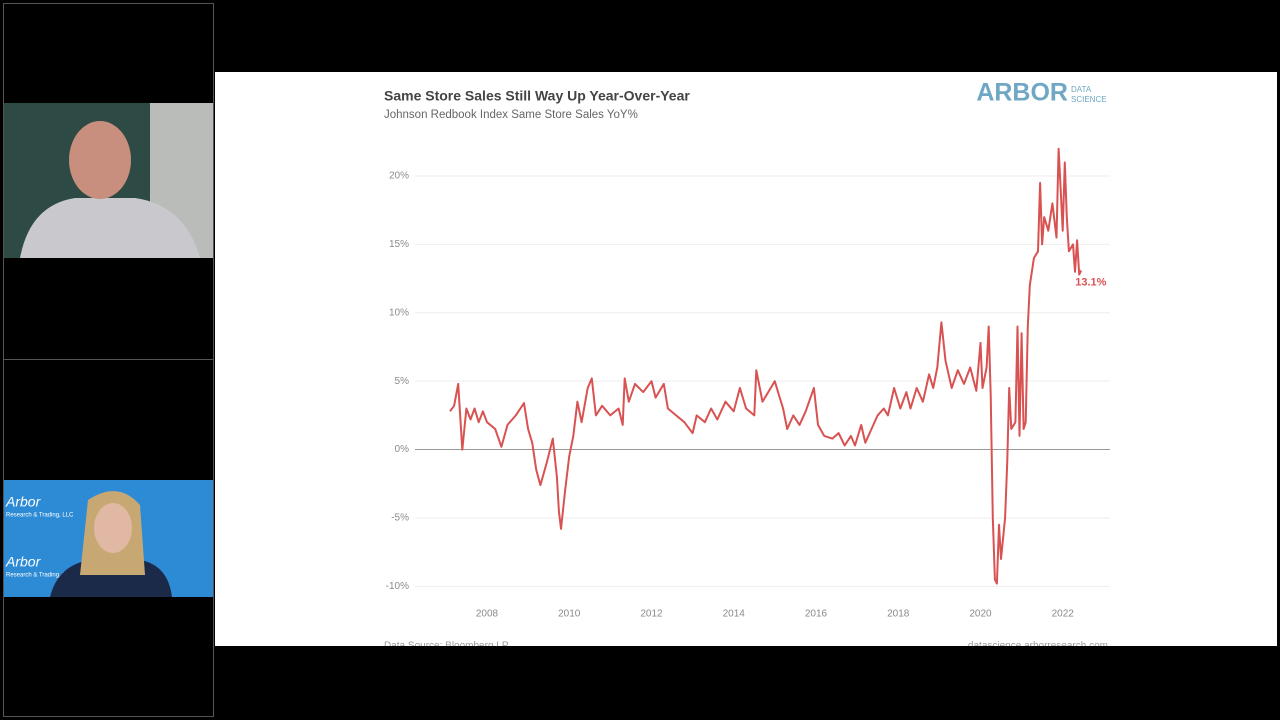 The image size is (1280, 720). Describe the element at coordinates (980, 614) in the screenshot. I see `x-tick-label: 2020` at that location.